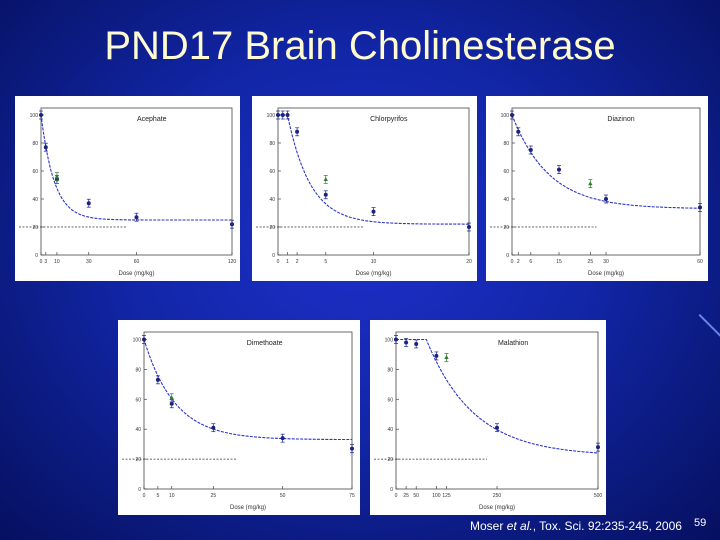  I want to click on x-tick-label: 20, so click(469, 262).